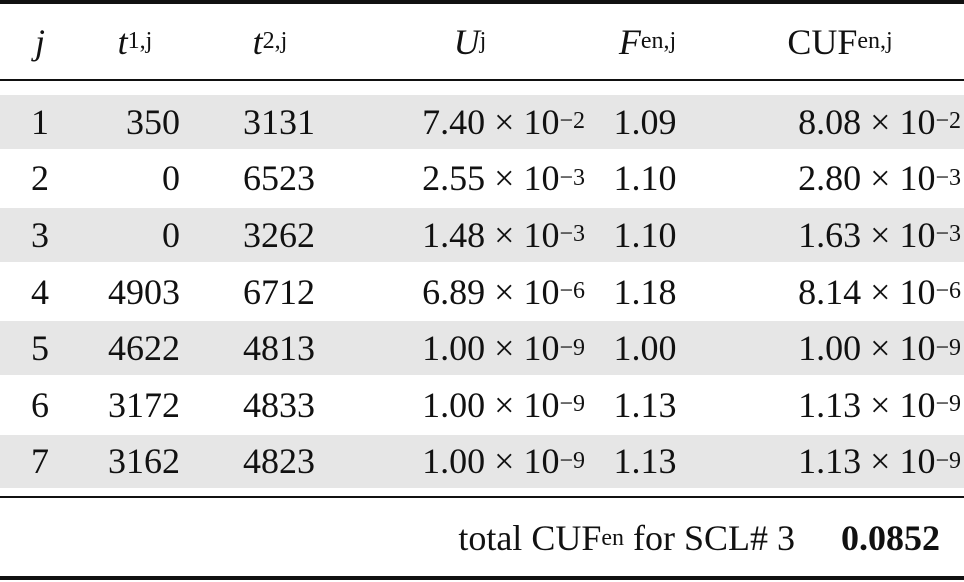 This screenshot has height=582, width=964. I want to click on table-cell: 1.18, so click(645, 291).